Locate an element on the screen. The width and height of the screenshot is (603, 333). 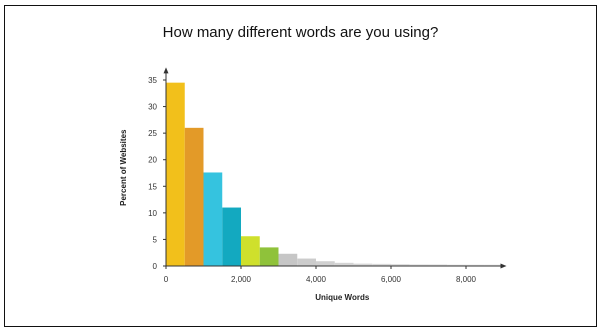
y-tick-label: 15 is located at coordinates (152, 186).